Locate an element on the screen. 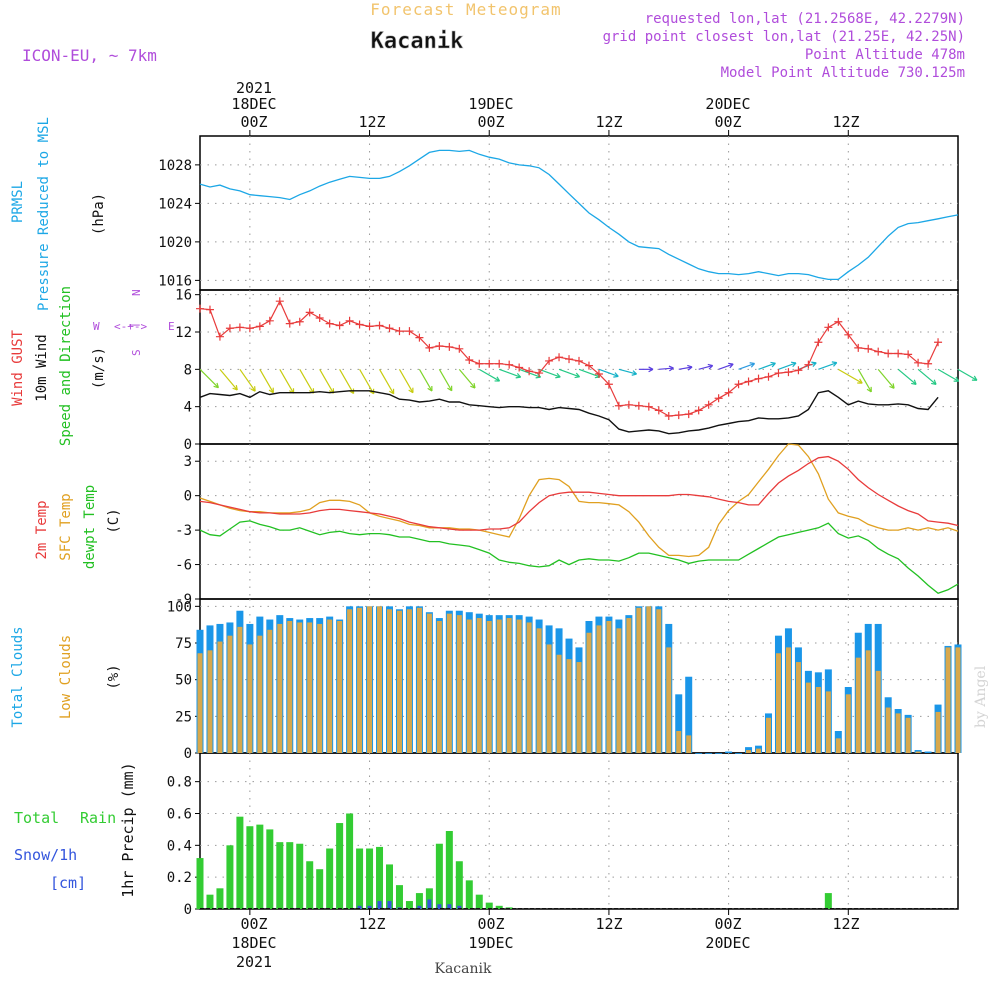  wind-10m-label: 10m Wind is located at coordinates (42, 367).